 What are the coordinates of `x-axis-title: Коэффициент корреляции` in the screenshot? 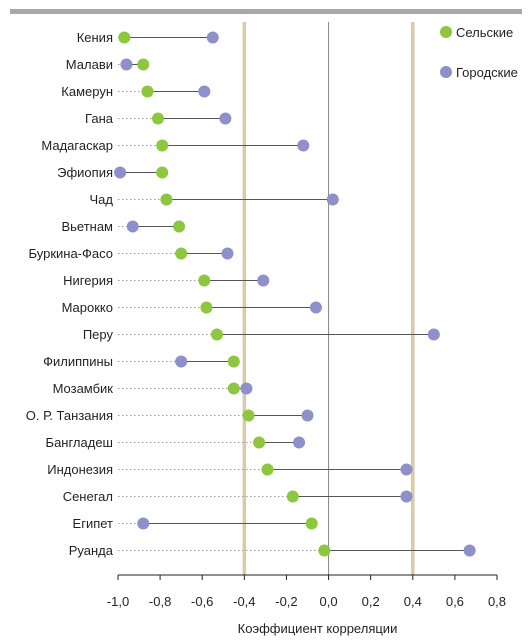 It's located at (318, 628).